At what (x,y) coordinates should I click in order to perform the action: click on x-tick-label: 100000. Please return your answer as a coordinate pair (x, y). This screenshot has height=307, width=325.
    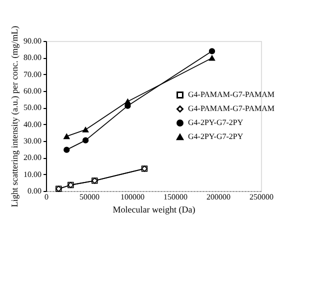
    Looking at the image, I should click on (132, 197).